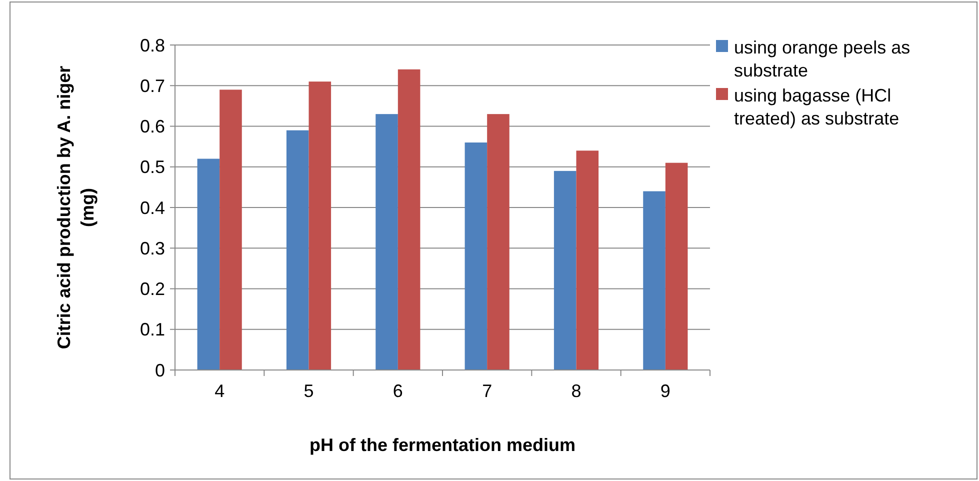 This screenshot has height=481, width=979. Describe the element at coordinates (397, 391) in the screenshot. I see `x-tick-label: 6` at that location.